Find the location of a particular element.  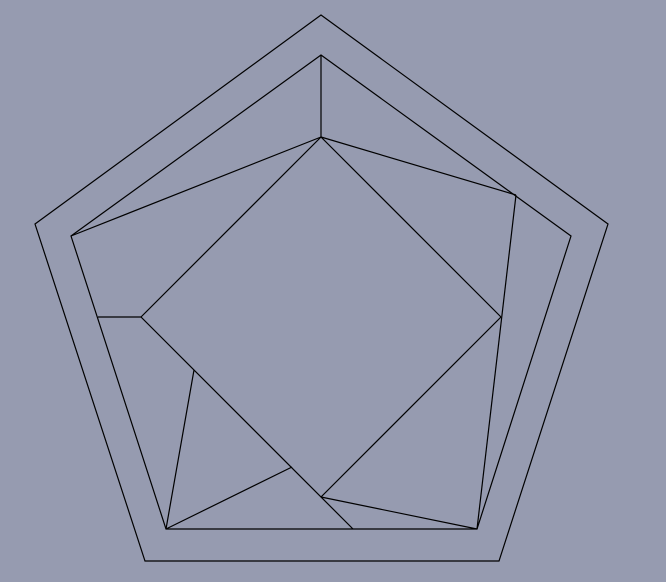

edge-a is located at coordinates (196, 186).